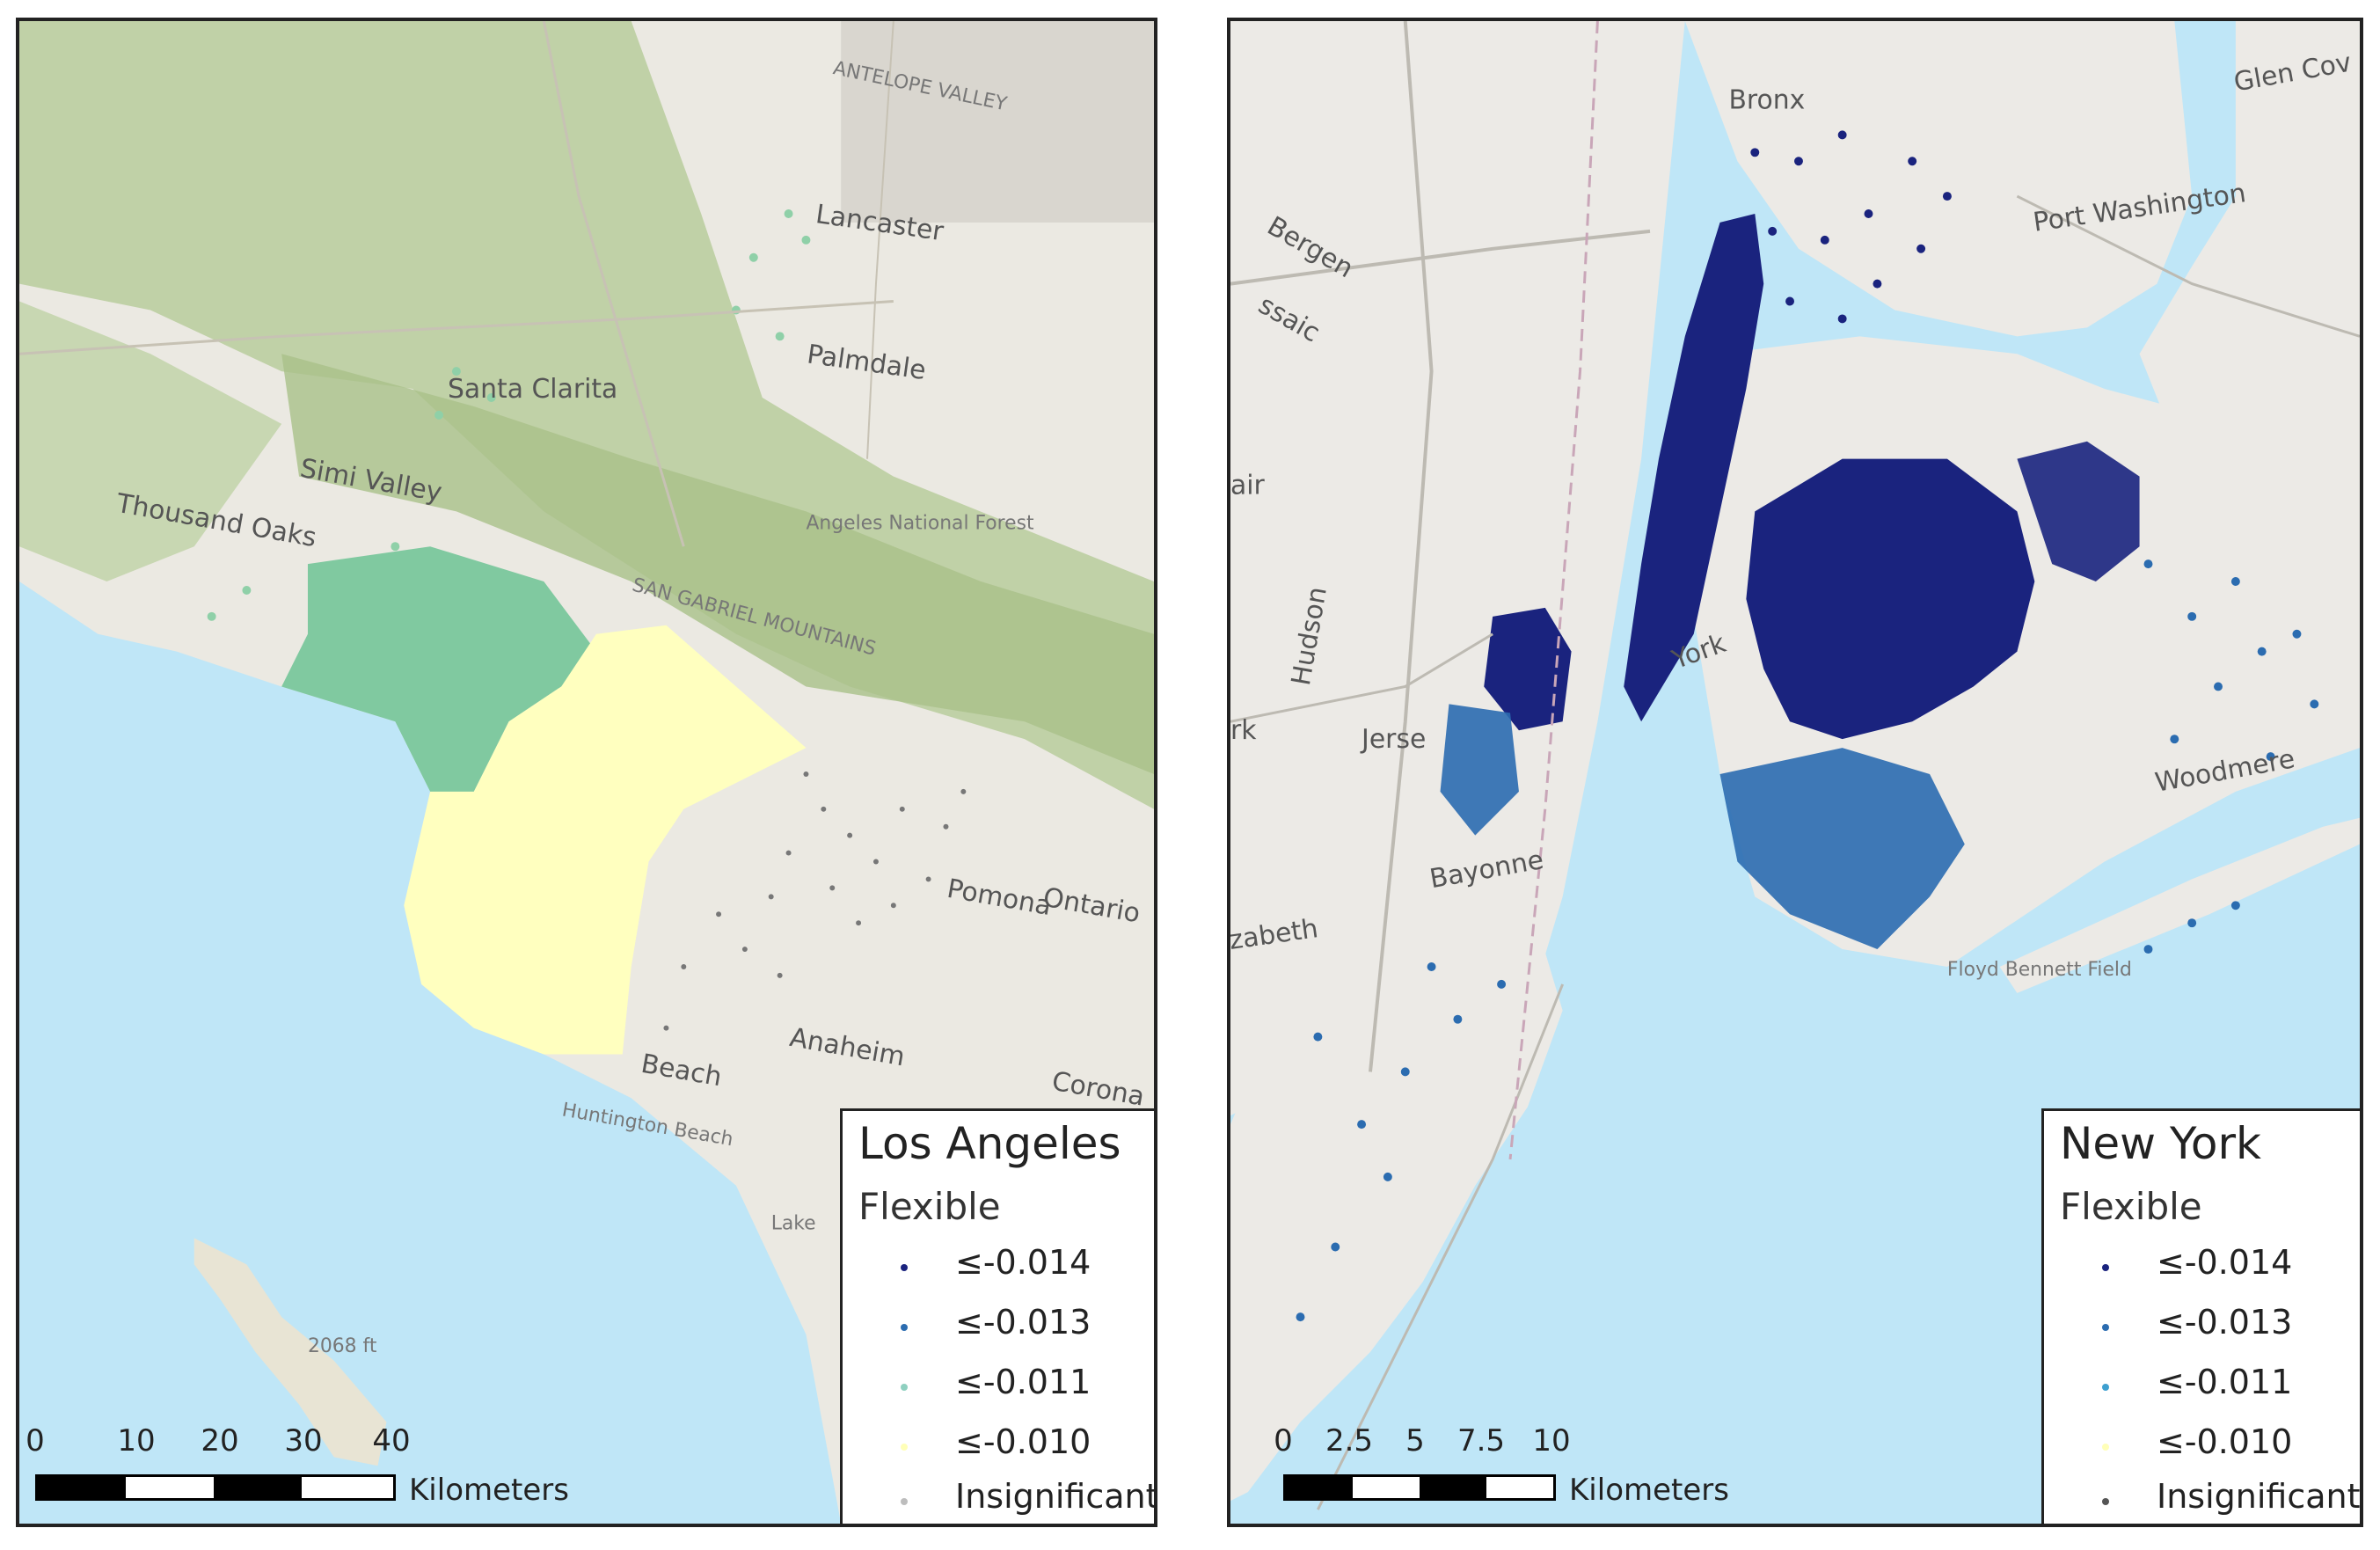  I want to click on label-elevation: 2068 ft, so click(342, 1346).